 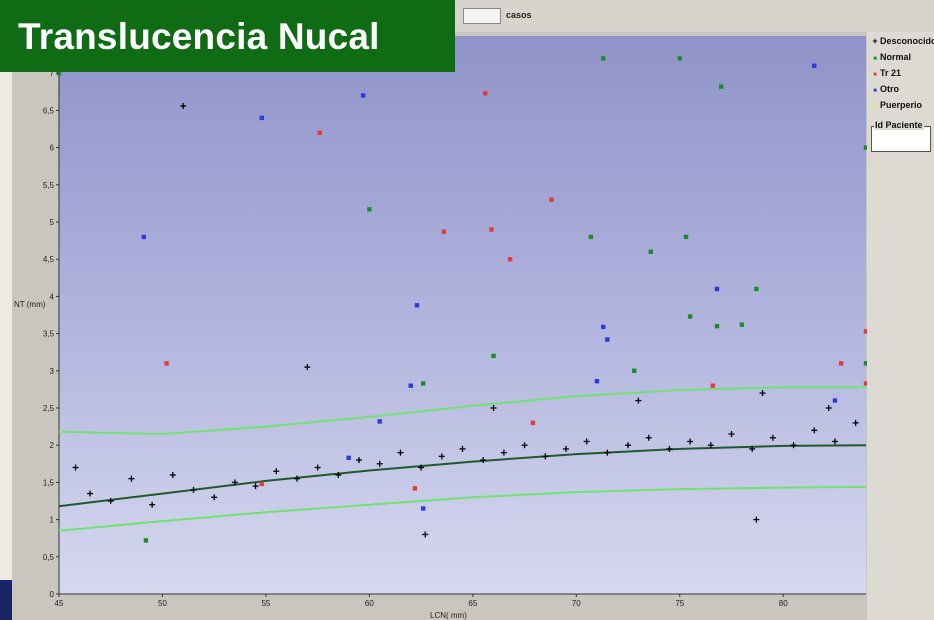 What do you see at coordinates (875, 59) in the screenshot?
I see `legend-marker-normal: ■` at bounding box center [875, 59].